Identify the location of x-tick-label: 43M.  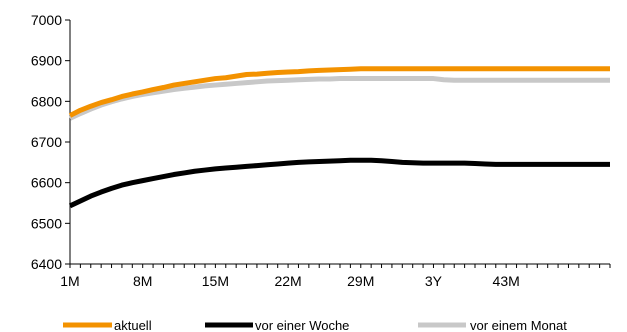
(506, 281).